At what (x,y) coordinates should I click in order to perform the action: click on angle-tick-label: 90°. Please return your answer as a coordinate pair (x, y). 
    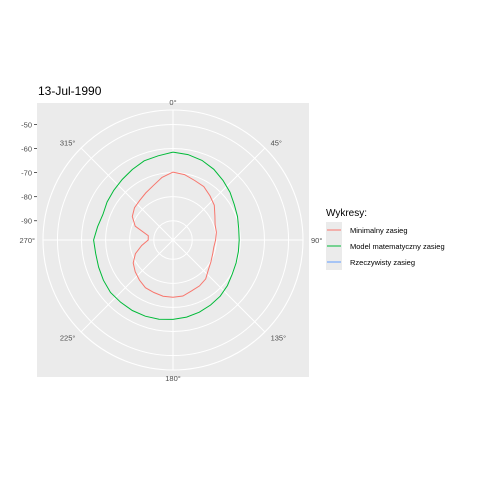
    Looking at the image, I should click on (316, 240).